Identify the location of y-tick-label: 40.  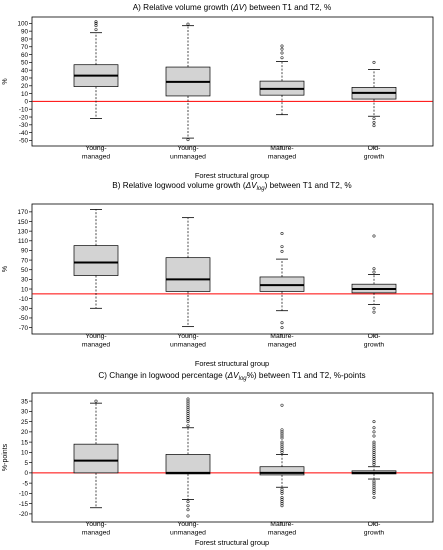
(25, 70).